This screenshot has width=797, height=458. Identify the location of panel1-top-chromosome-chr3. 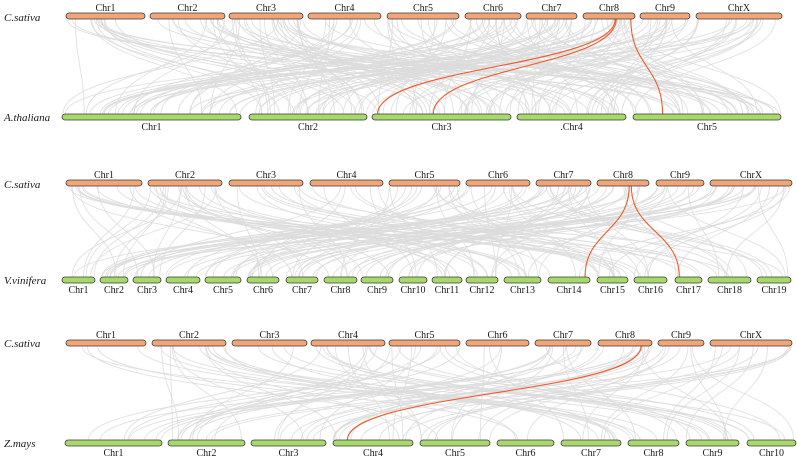
(266, 16).